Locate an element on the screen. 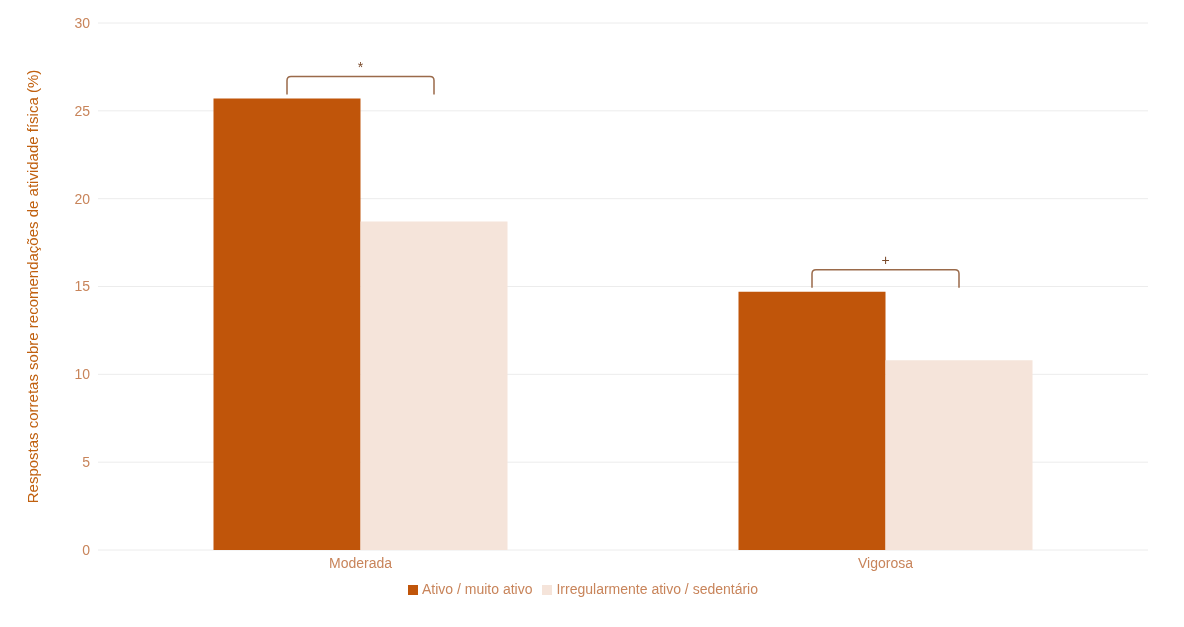 This screenshot has width=1184, height=627. x-tick-label: Moderada is located at coordinates (360, 562).